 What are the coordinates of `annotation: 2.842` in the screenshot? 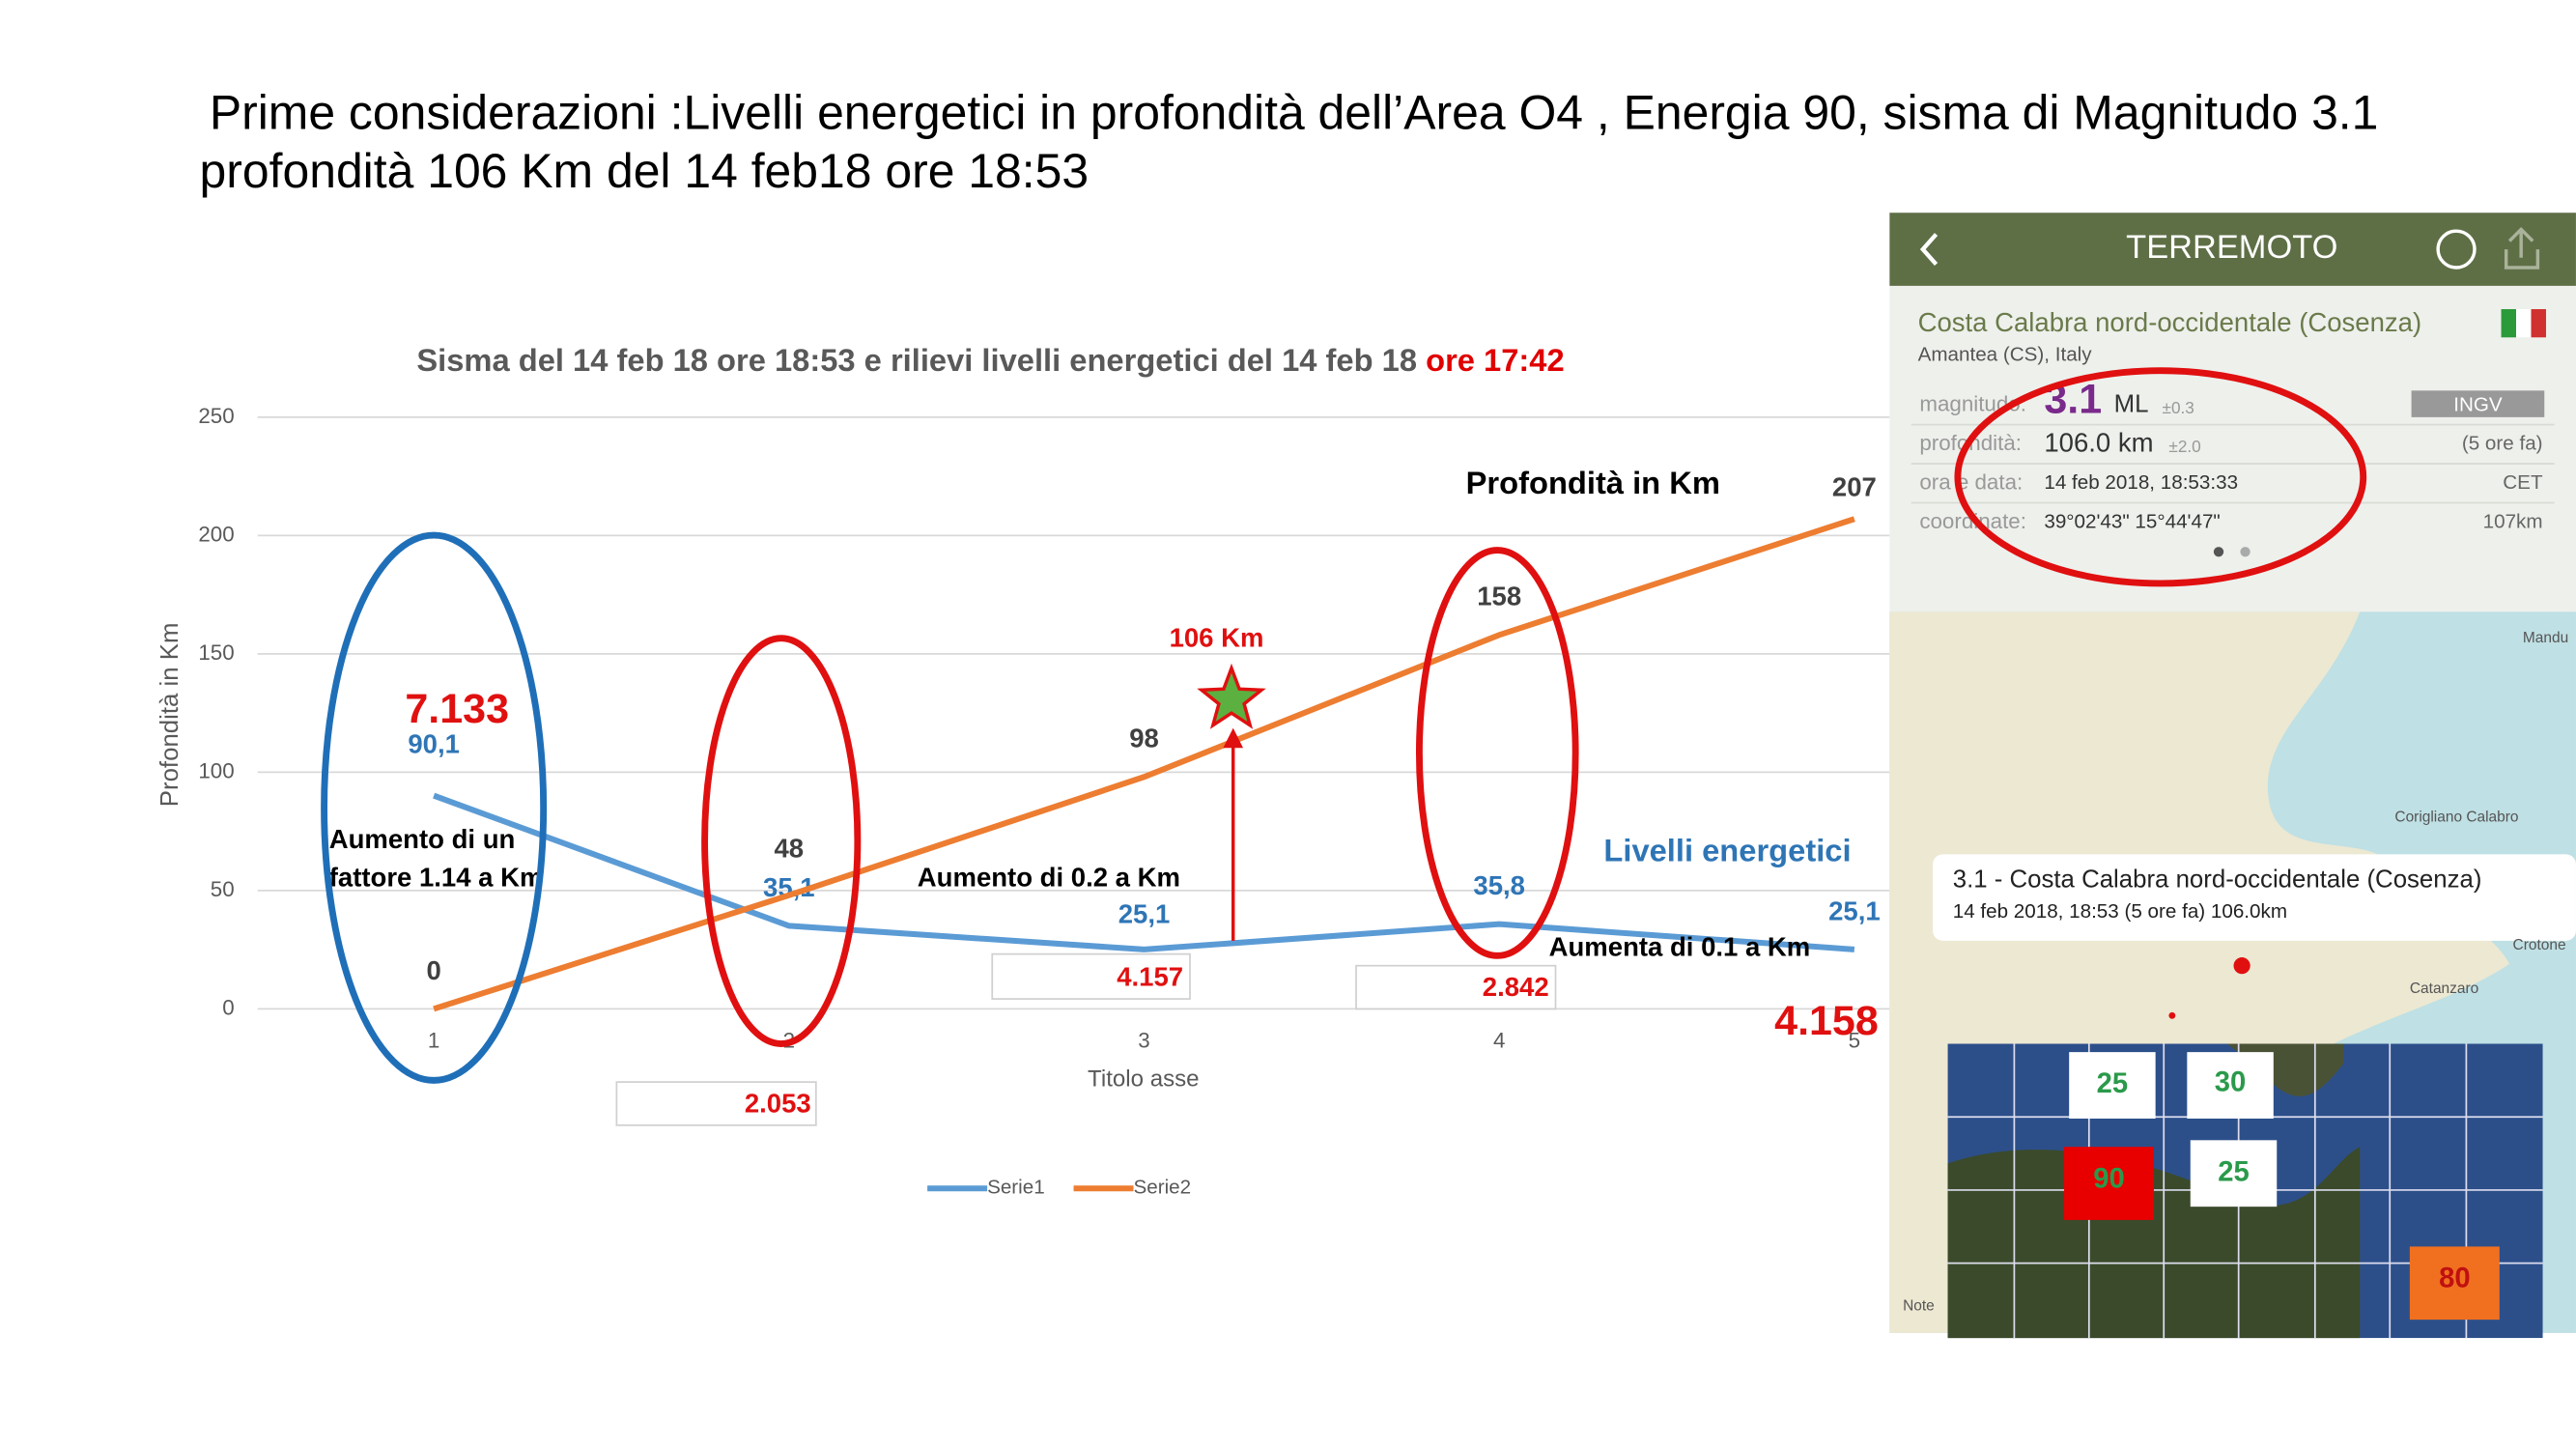 It's located at (1516, 987).